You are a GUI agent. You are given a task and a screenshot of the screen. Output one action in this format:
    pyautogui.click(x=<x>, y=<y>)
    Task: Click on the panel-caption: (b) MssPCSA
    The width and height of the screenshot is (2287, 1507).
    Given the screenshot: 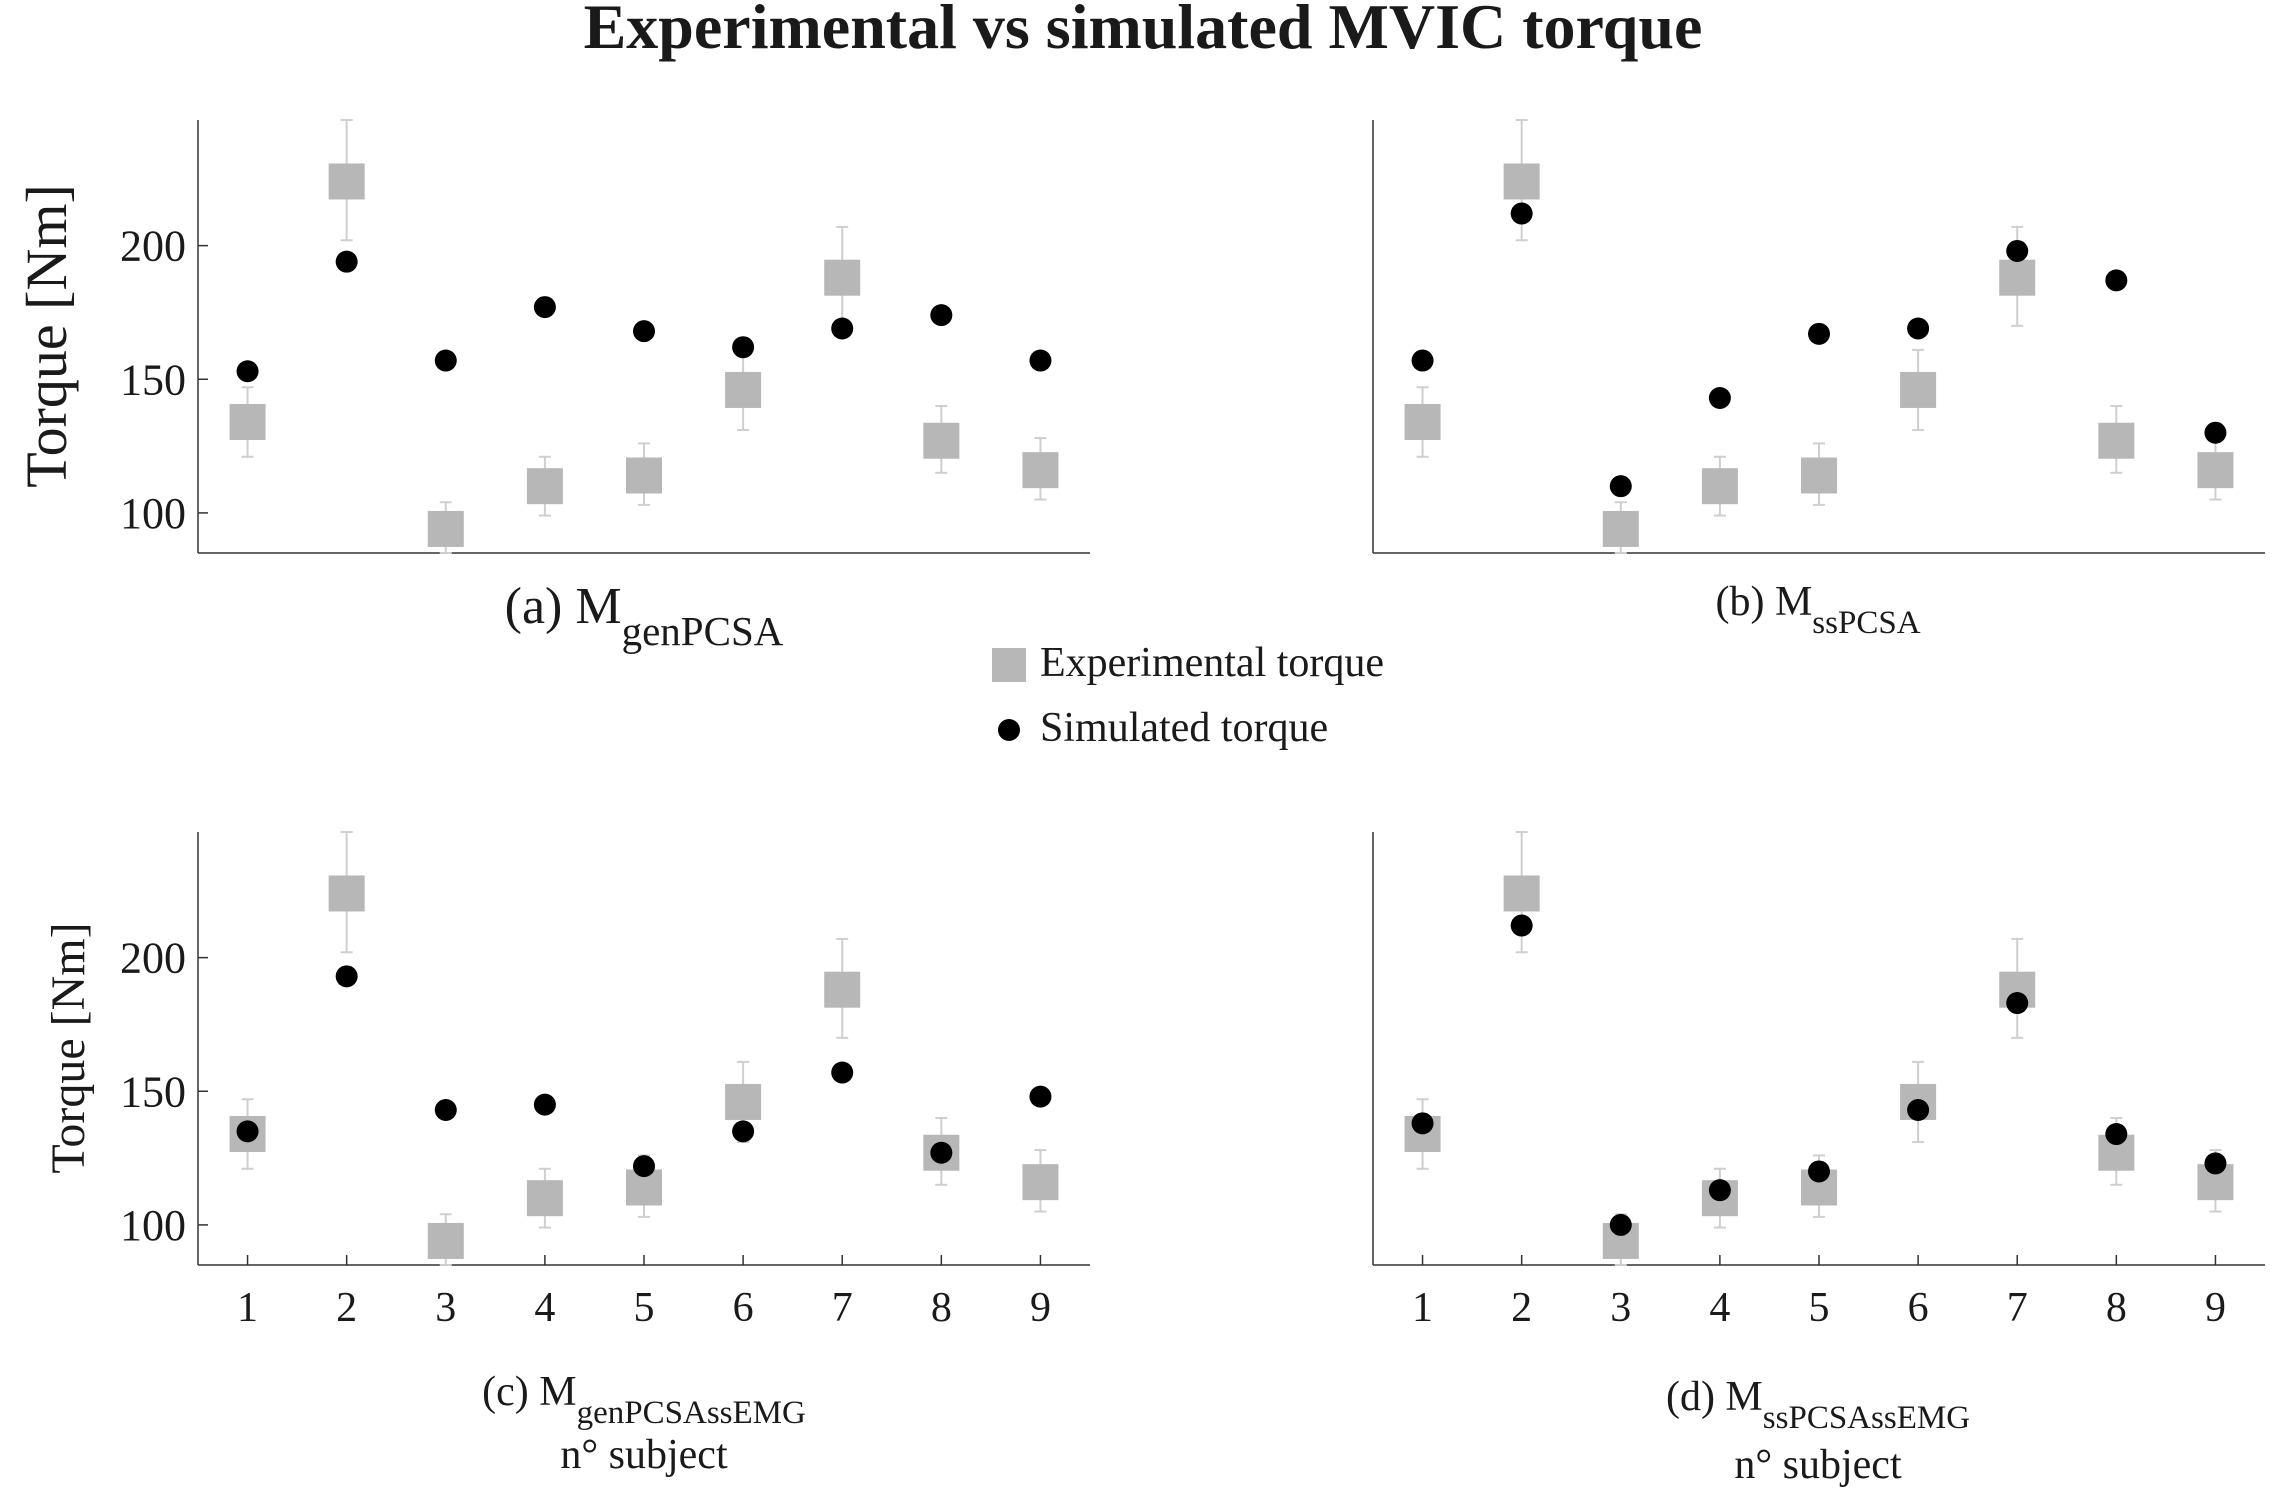 What is the action you would take?
    pyautogui.click(x=1817, y=610)
    